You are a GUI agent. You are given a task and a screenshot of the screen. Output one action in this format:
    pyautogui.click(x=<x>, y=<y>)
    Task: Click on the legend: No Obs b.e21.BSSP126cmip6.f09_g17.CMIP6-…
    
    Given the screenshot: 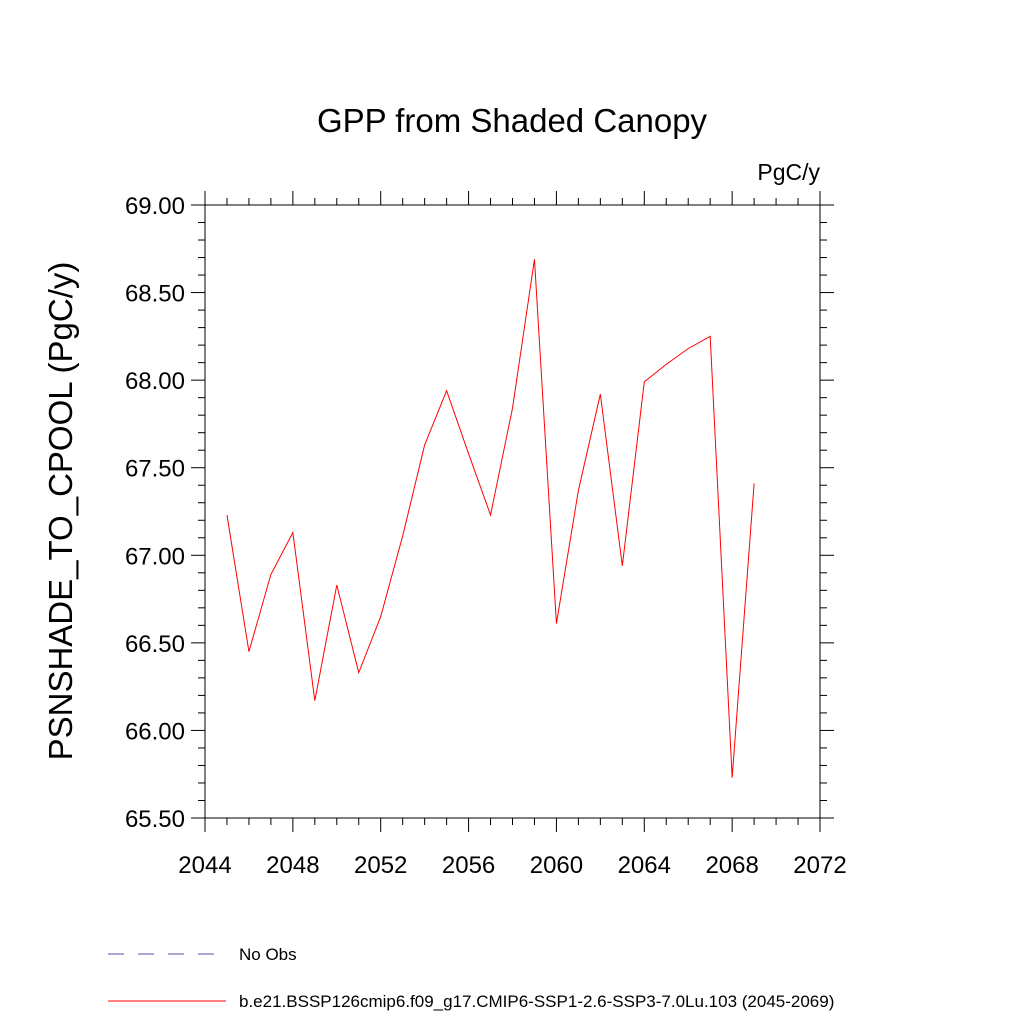 What is the action you would take?
    pyautogui.click(x=471, y=978)
    